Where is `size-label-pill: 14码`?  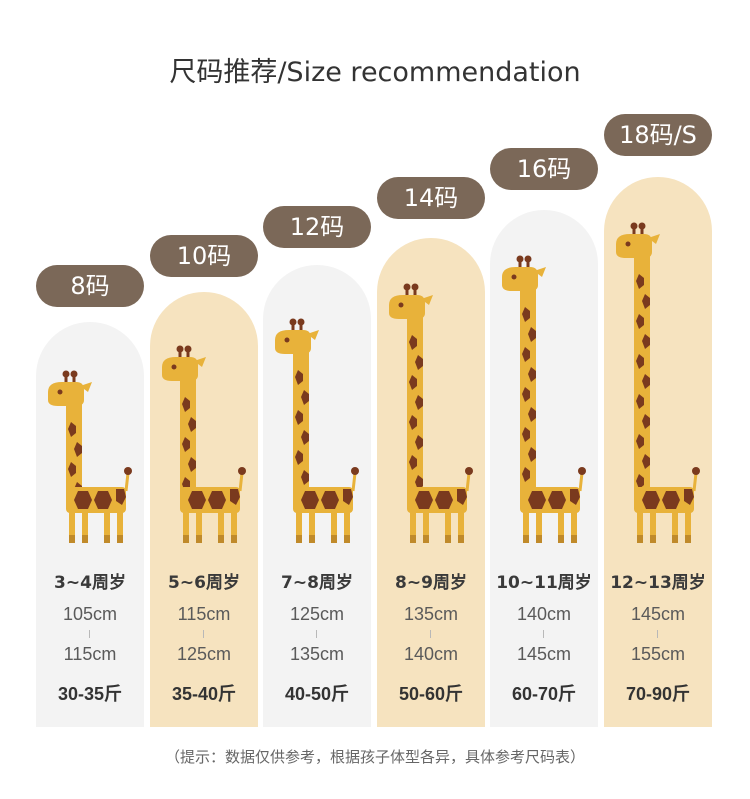 size-label-pill: 14码 is located at coordinates (431, 198).